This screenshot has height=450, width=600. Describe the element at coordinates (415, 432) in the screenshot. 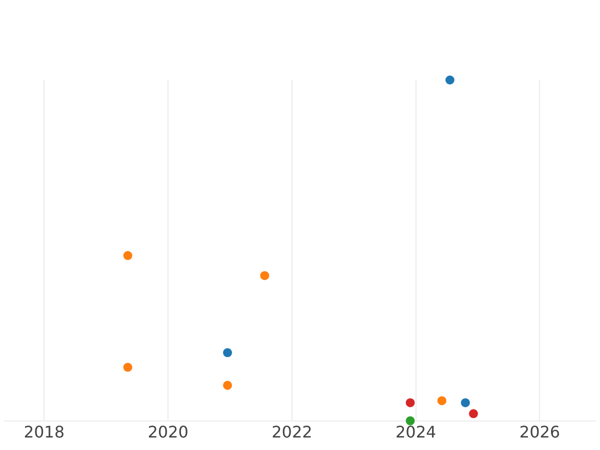

I see `x-tick-label: 2024` at that location.